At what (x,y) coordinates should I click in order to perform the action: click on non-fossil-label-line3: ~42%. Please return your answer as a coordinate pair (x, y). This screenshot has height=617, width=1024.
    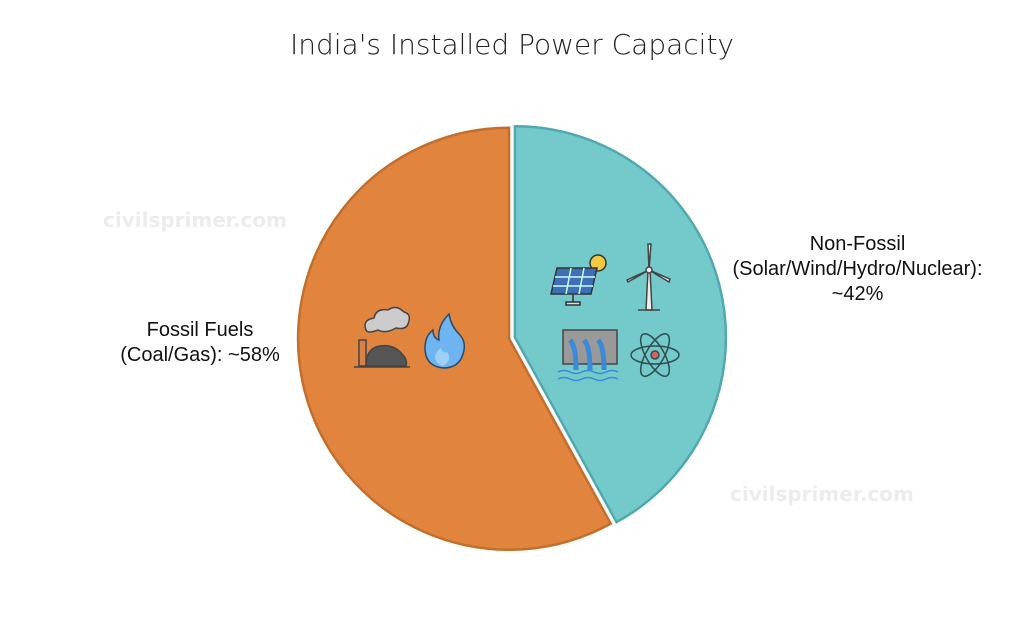
    Looking at the image, I should click on (857, 294).